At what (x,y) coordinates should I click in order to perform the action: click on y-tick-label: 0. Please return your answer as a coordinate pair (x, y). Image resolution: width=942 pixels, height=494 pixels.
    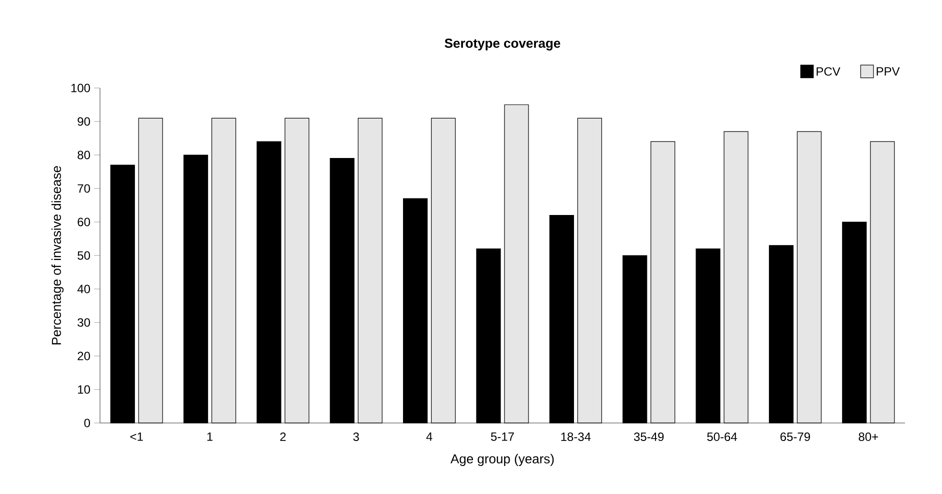
    Looking at the image, I should click on (87, 423).